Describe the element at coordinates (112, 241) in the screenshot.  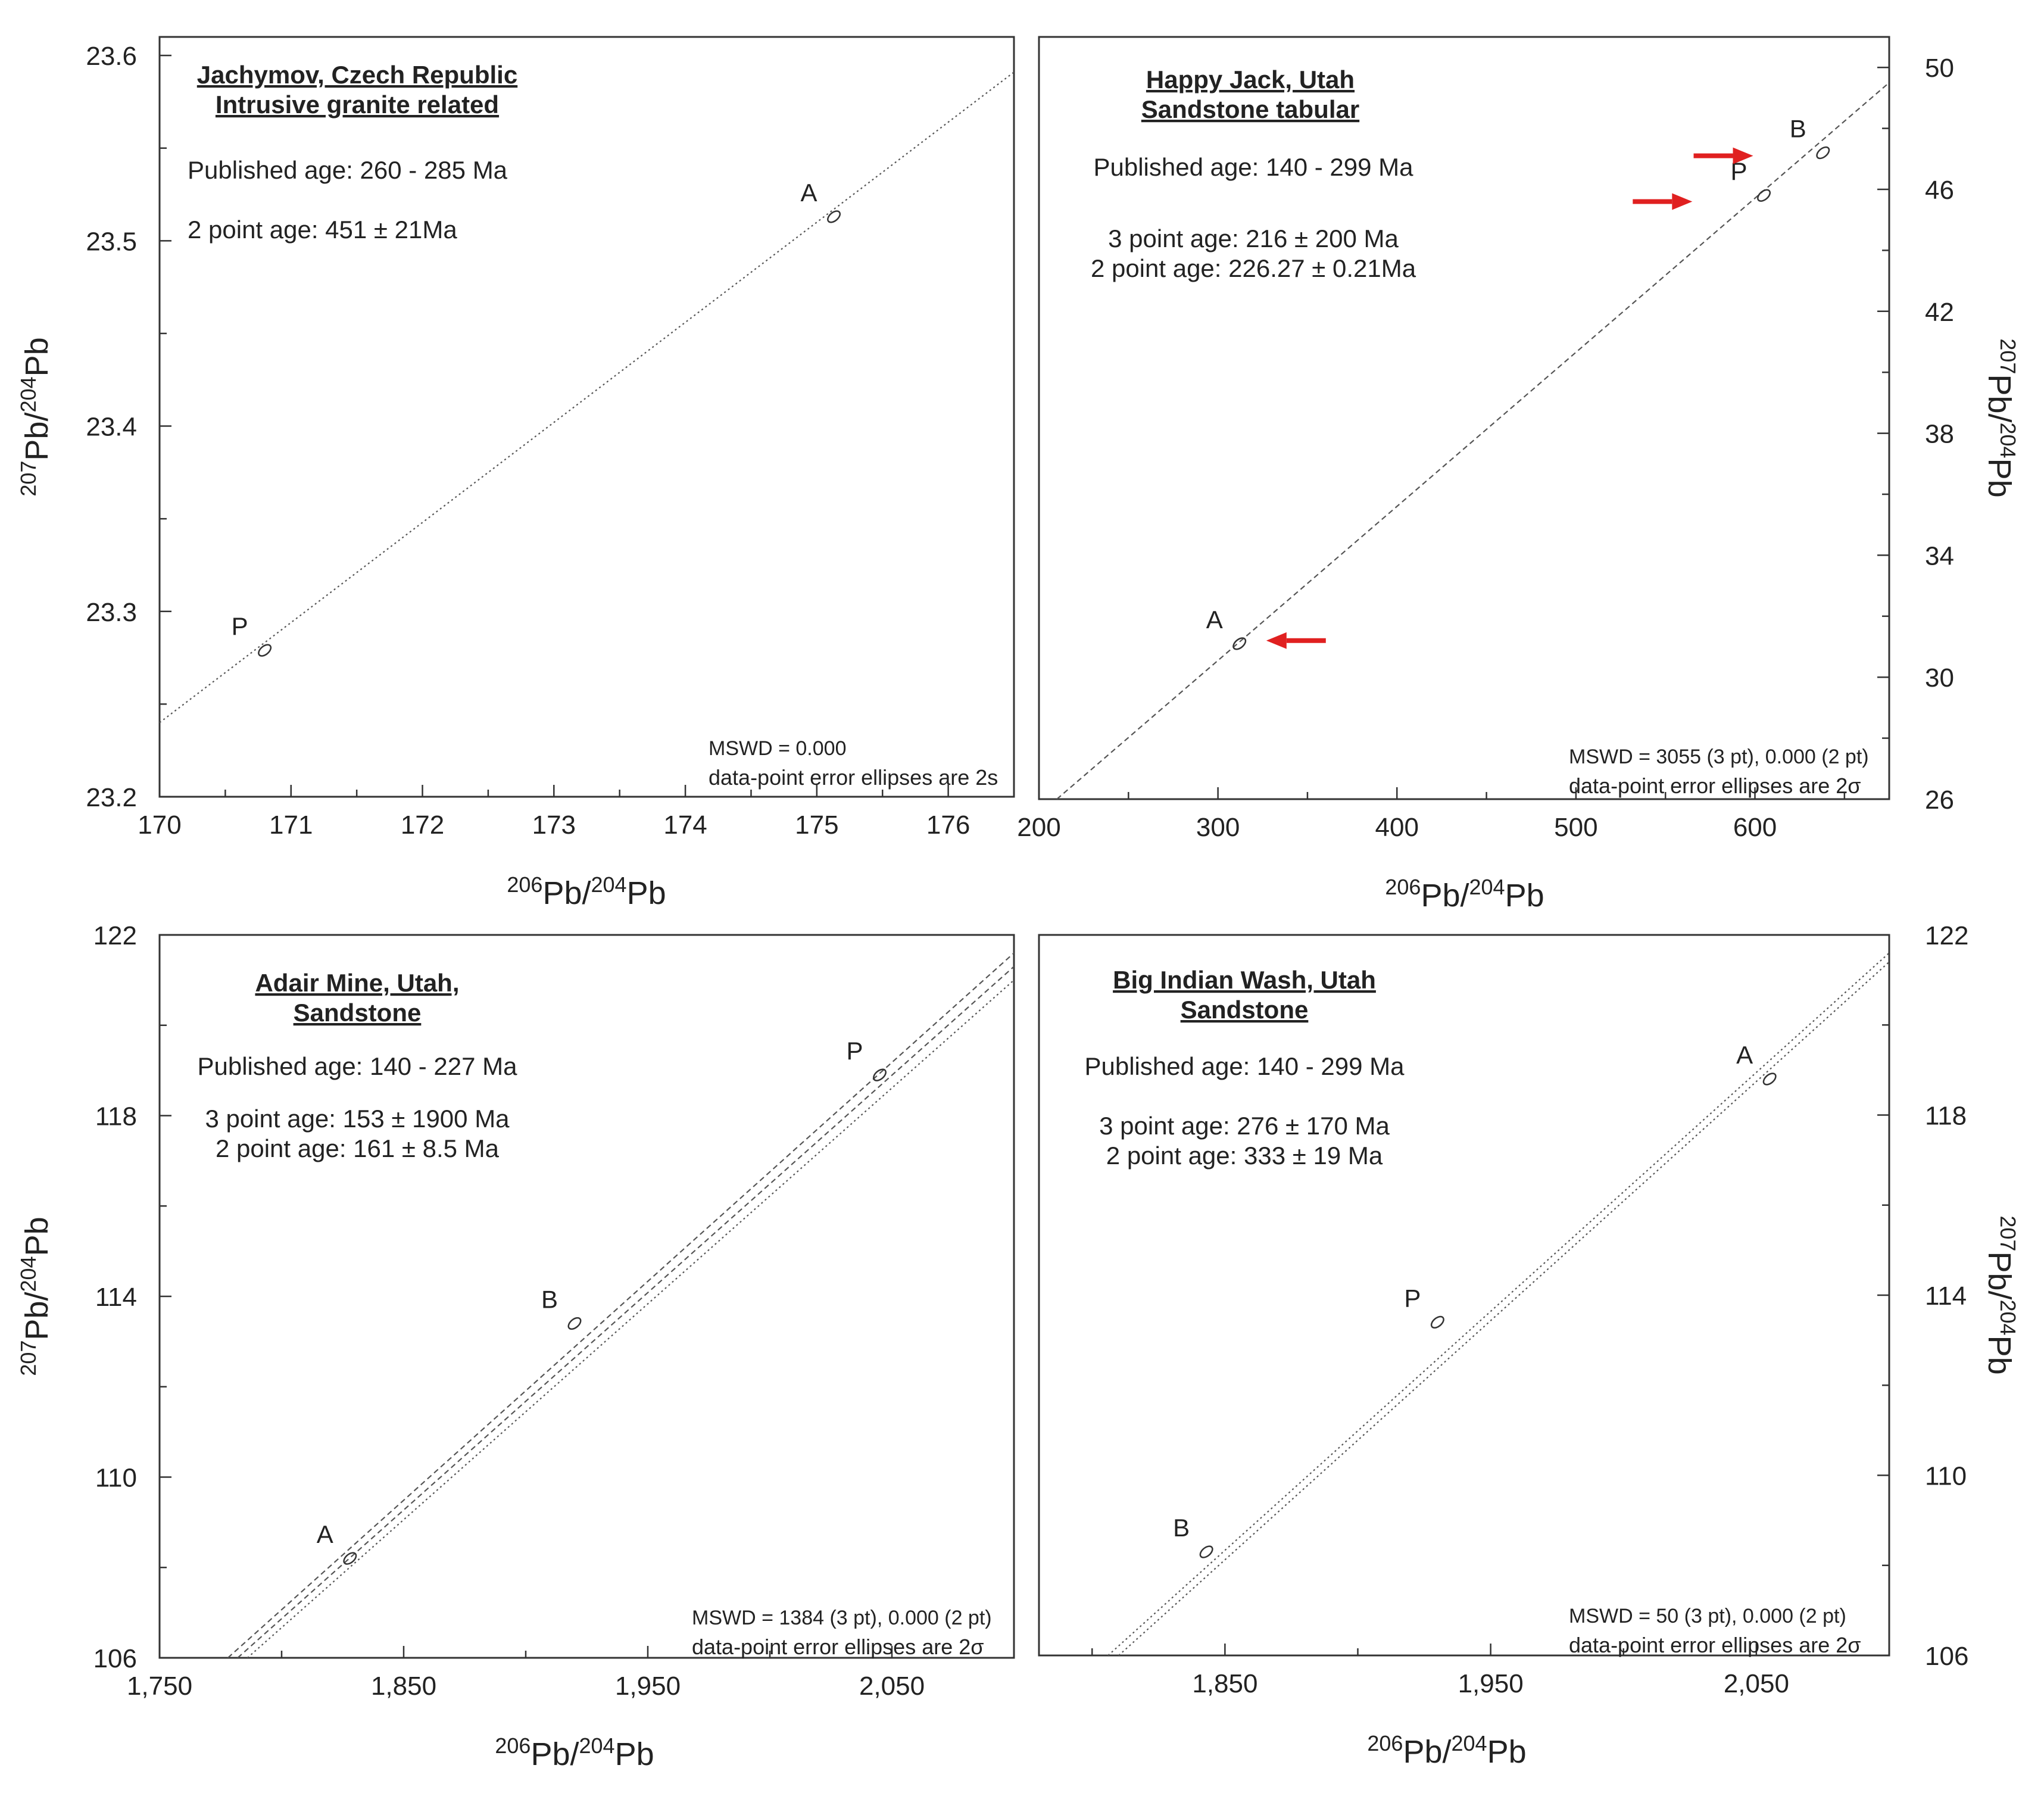
I see `y-tick-label: 23.5` at that location.